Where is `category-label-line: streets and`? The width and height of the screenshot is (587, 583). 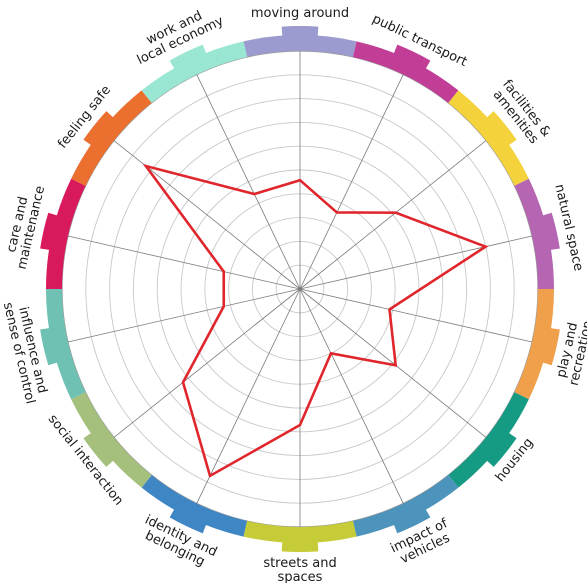 category-label-line: streets and is located at coordinates (299, 563).